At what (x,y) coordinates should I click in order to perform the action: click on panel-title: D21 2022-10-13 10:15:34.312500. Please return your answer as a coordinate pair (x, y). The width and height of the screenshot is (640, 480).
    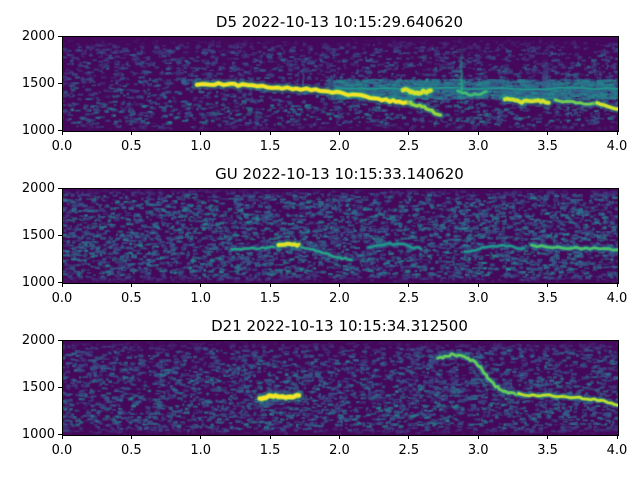
    Looking at the image, I should click on (339, 326).